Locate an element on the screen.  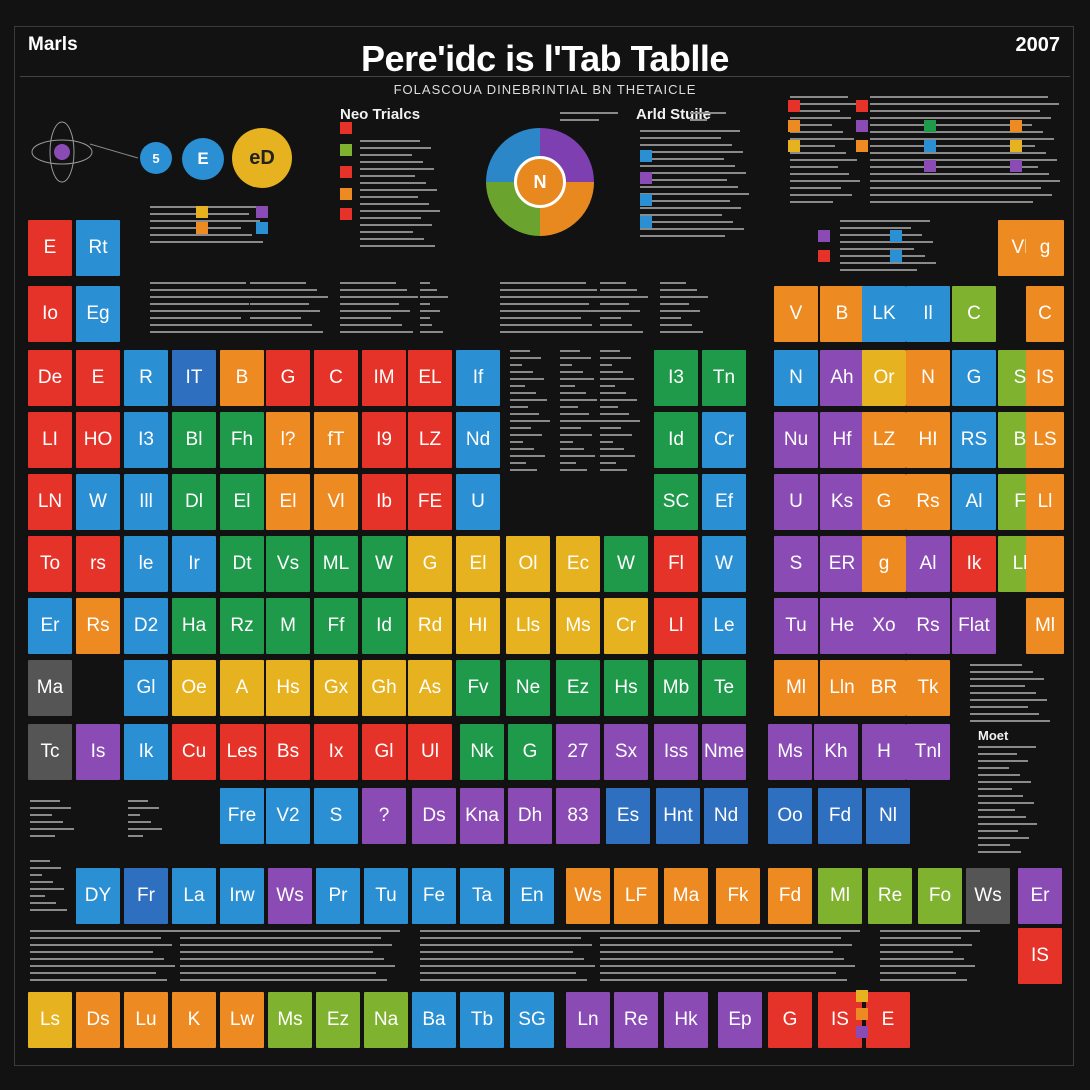
element-tile: LK is located at coordinates (884, 314).